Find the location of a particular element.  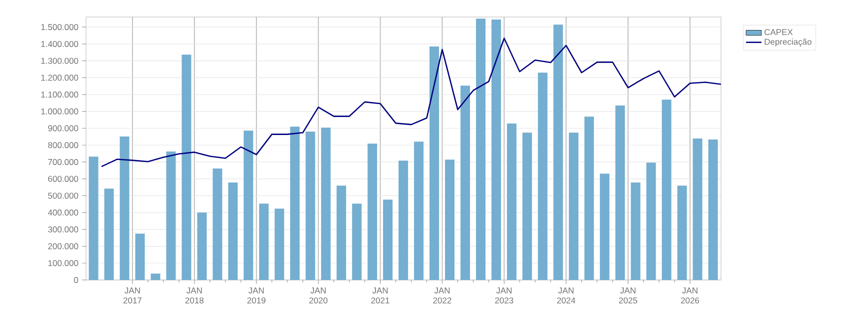

y-tick-label: 1.000.000 is located at coordinates (59, 111).